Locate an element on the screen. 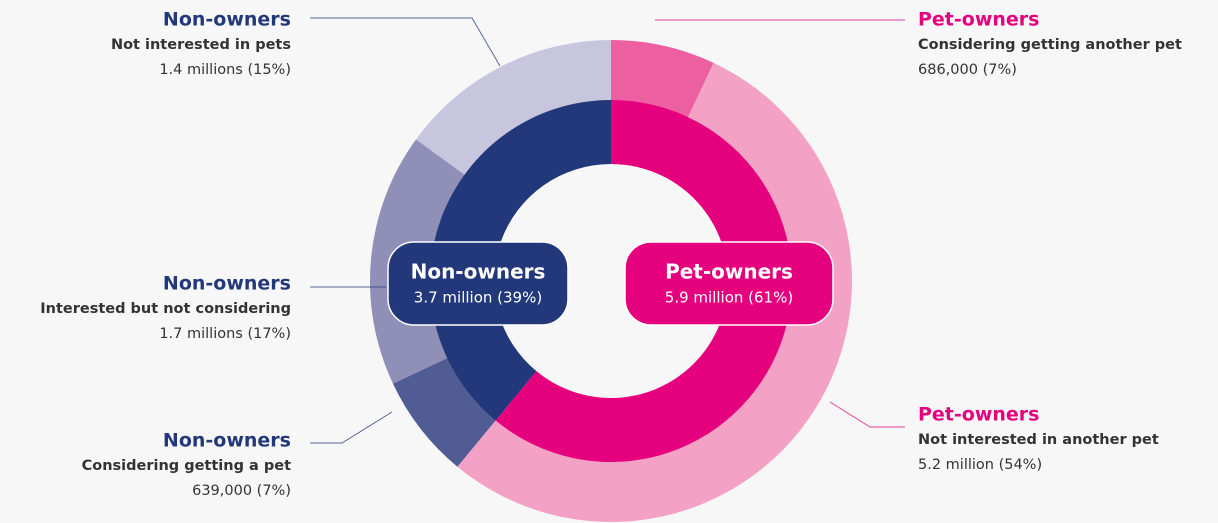 This screenshot has height=523, width=1218. inner-segment is located at coordinates (520, 260).